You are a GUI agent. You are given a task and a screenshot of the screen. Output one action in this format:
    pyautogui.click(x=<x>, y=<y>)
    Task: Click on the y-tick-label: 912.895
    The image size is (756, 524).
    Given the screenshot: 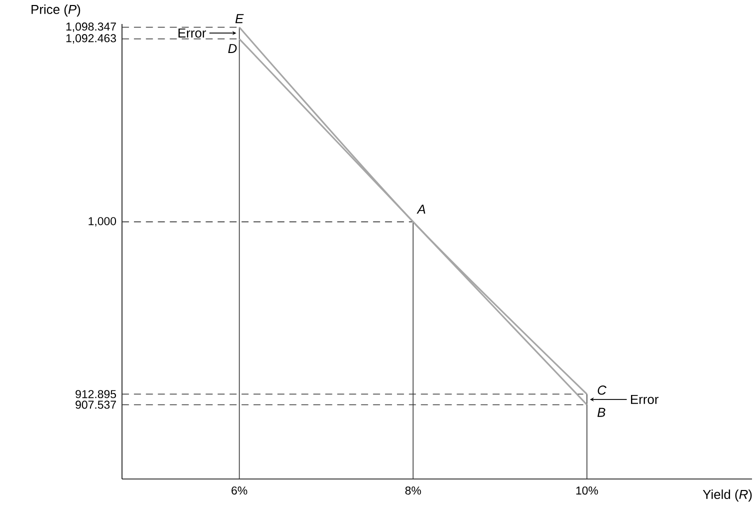 What is the action you would take?
    pyautogui.click(x=96, y=394)
    